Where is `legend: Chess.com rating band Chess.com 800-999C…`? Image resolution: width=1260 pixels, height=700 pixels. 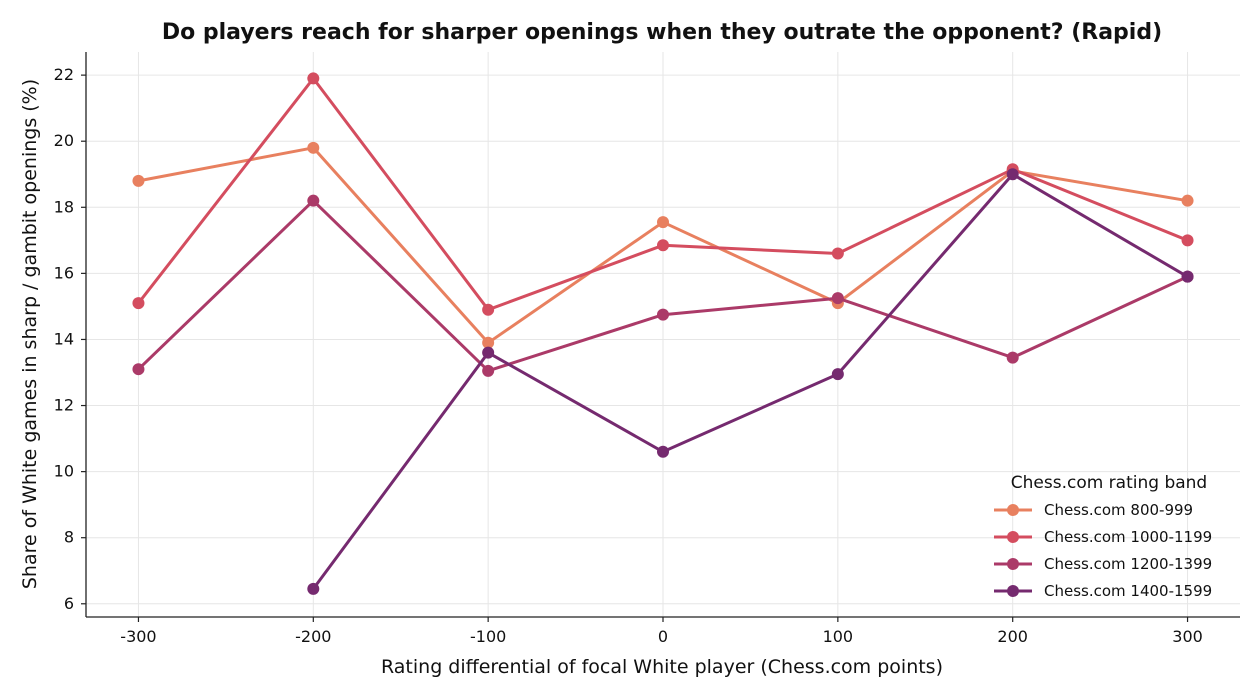
legend: Chess.com rating band Chess.com 800-999C… is located at coordinates (1103, 536).